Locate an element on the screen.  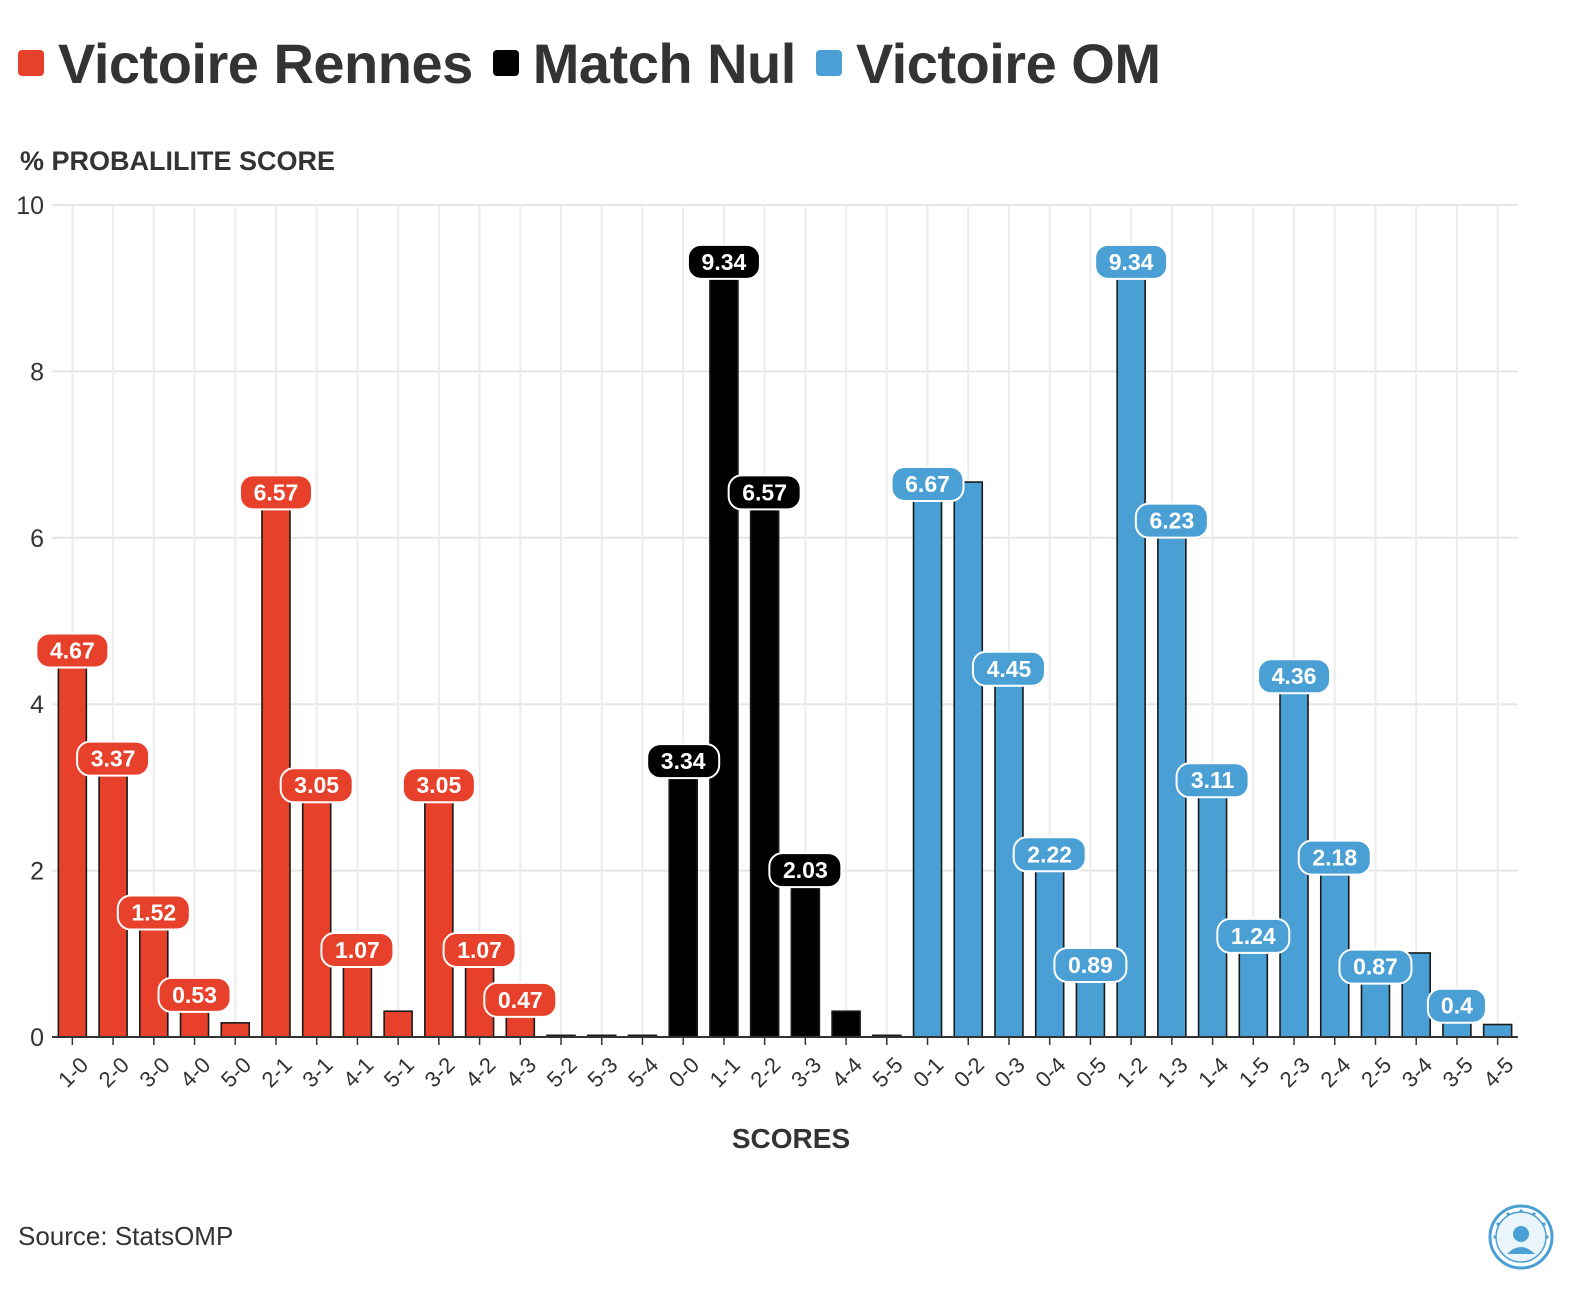
x-tick-label: 5-2 is located at coordinates (562, 1072).